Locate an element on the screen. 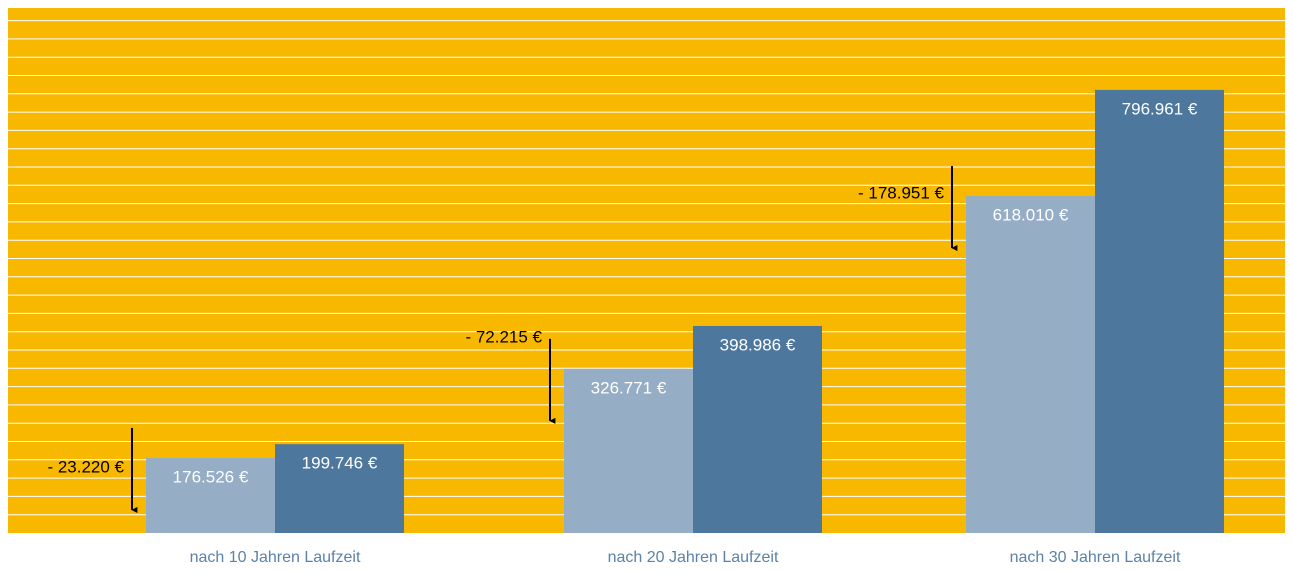 This screenshot has width=1293, height=571. value-label: 618.010 € is located at coordinates (1031, 215).